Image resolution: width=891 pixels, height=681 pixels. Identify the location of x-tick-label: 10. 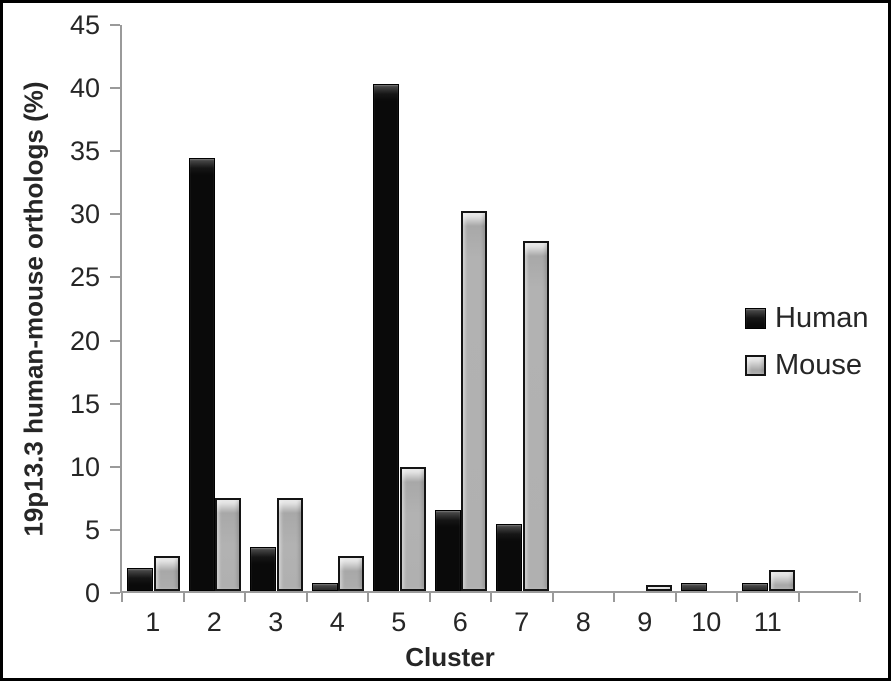
(706, 622).